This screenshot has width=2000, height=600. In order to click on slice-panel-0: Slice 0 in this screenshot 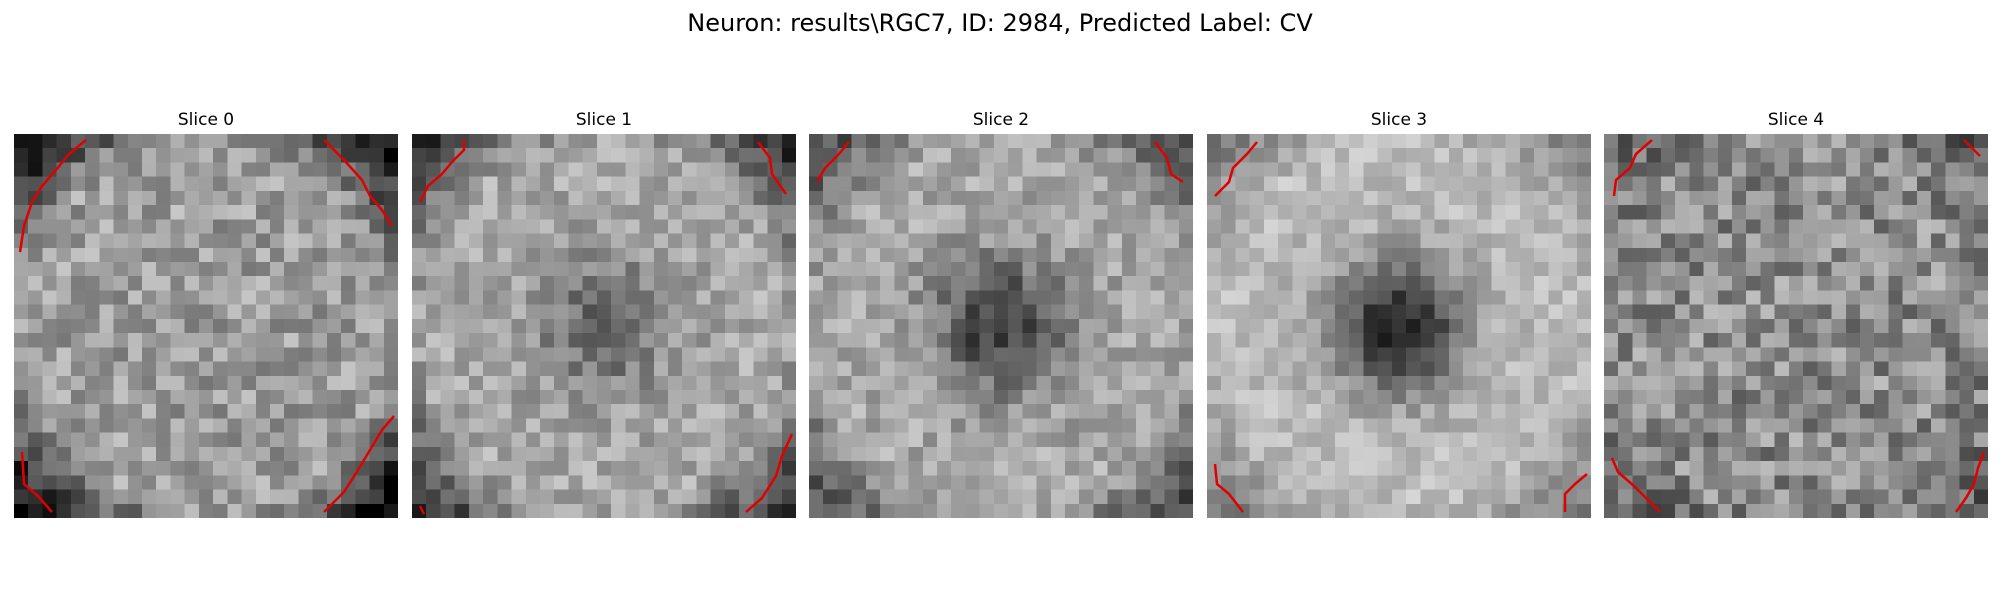, I will do `click(206, 313)`.